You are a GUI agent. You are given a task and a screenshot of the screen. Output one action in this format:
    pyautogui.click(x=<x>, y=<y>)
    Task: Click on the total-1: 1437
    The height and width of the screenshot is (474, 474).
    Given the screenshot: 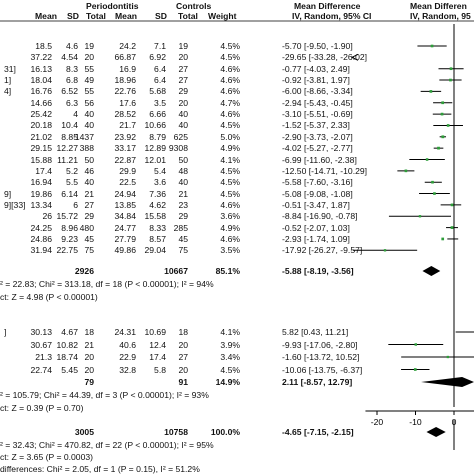 What is the action you would take?
    pyautogui.click(x=84, y=136)
    